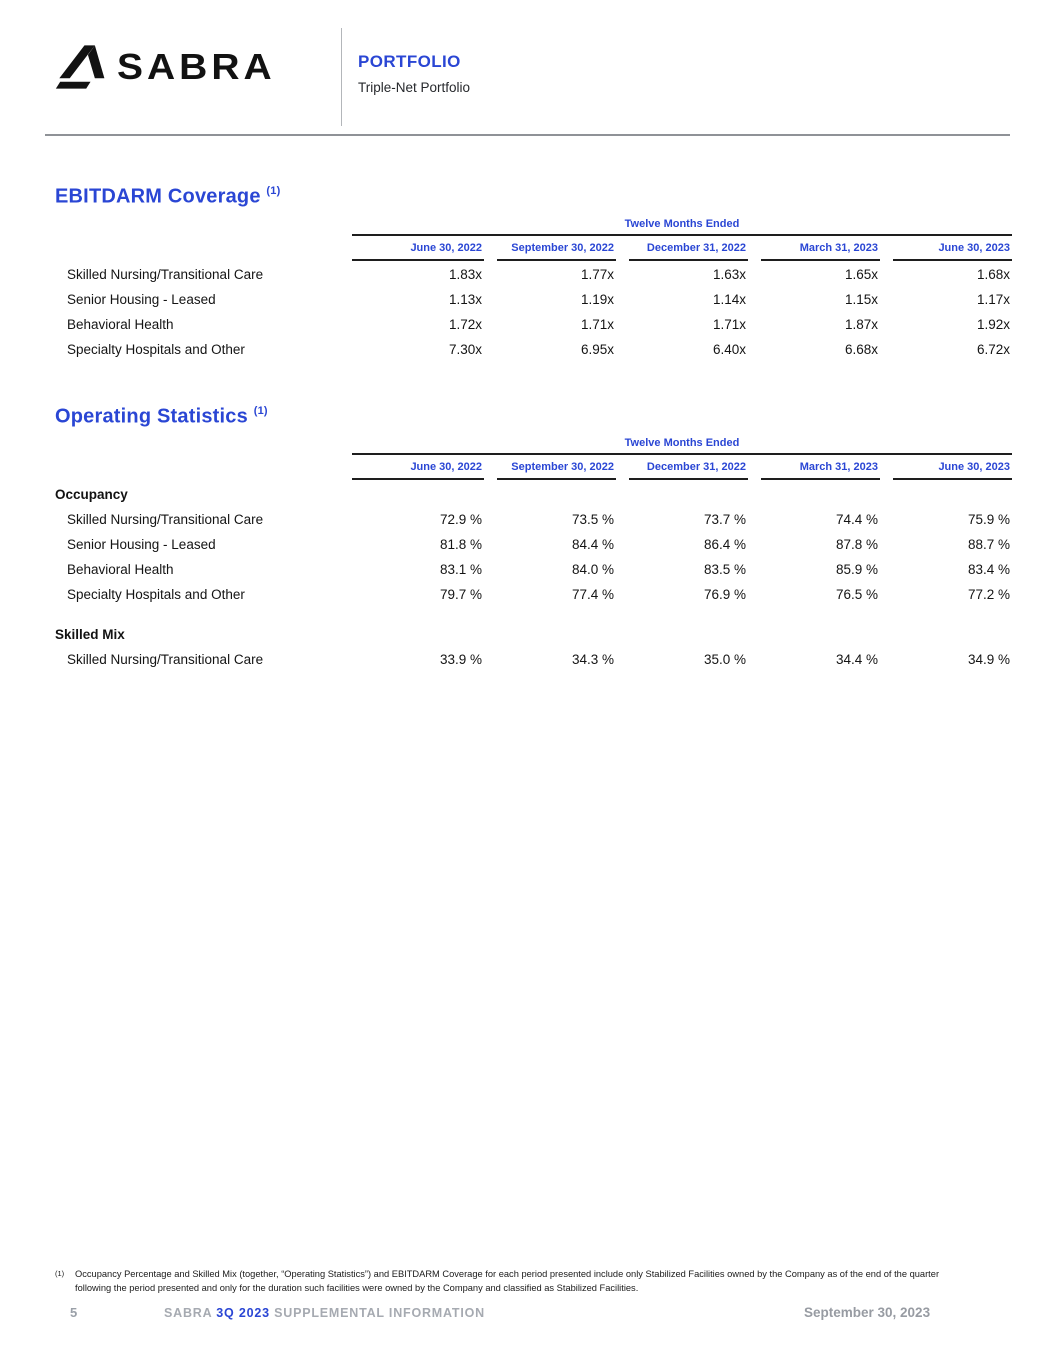  What do you see at coordinates (592, 545) in the screenshot?
I see `row-value: 84.4 %` at bounding box center [592, 545].